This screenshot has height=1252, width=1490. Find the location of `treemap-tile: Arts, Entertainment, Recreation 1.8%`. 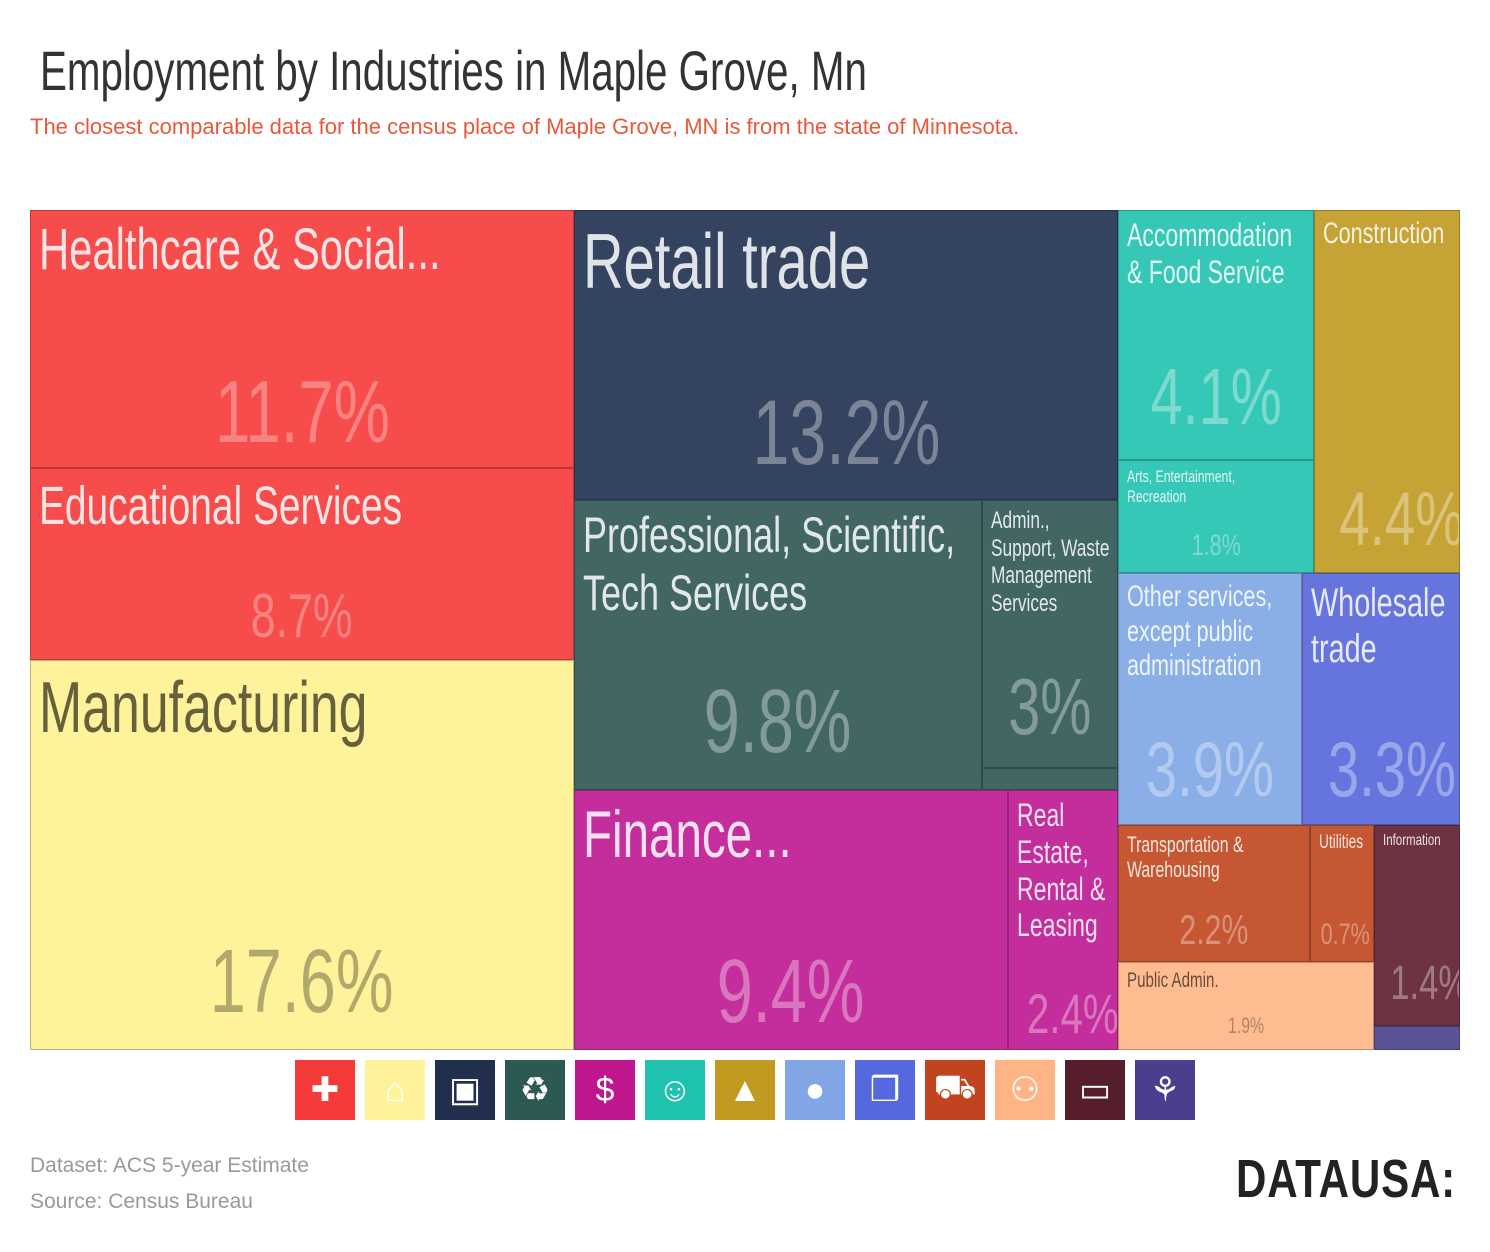

treemap-tile: Arts, Entertainment, Recreation 1.8% is located at coordinates (1216, 516).